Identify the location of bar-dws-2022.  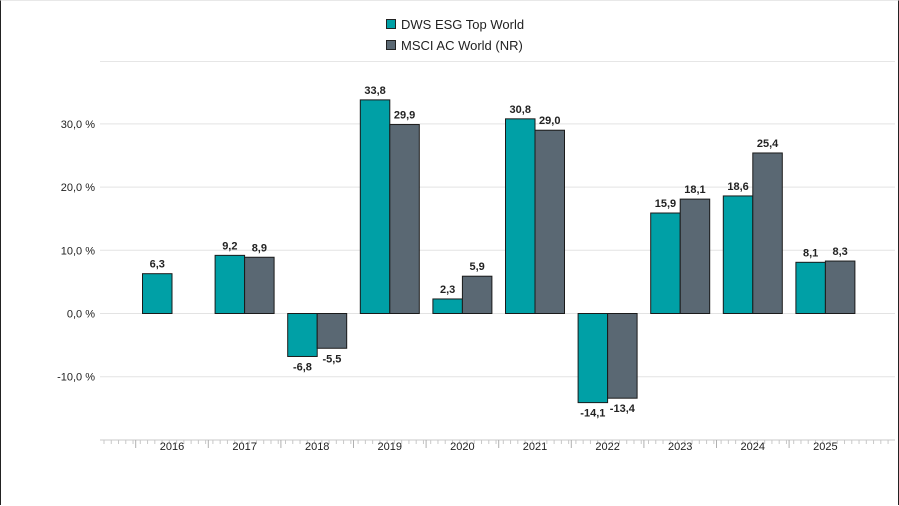
(593, 358).